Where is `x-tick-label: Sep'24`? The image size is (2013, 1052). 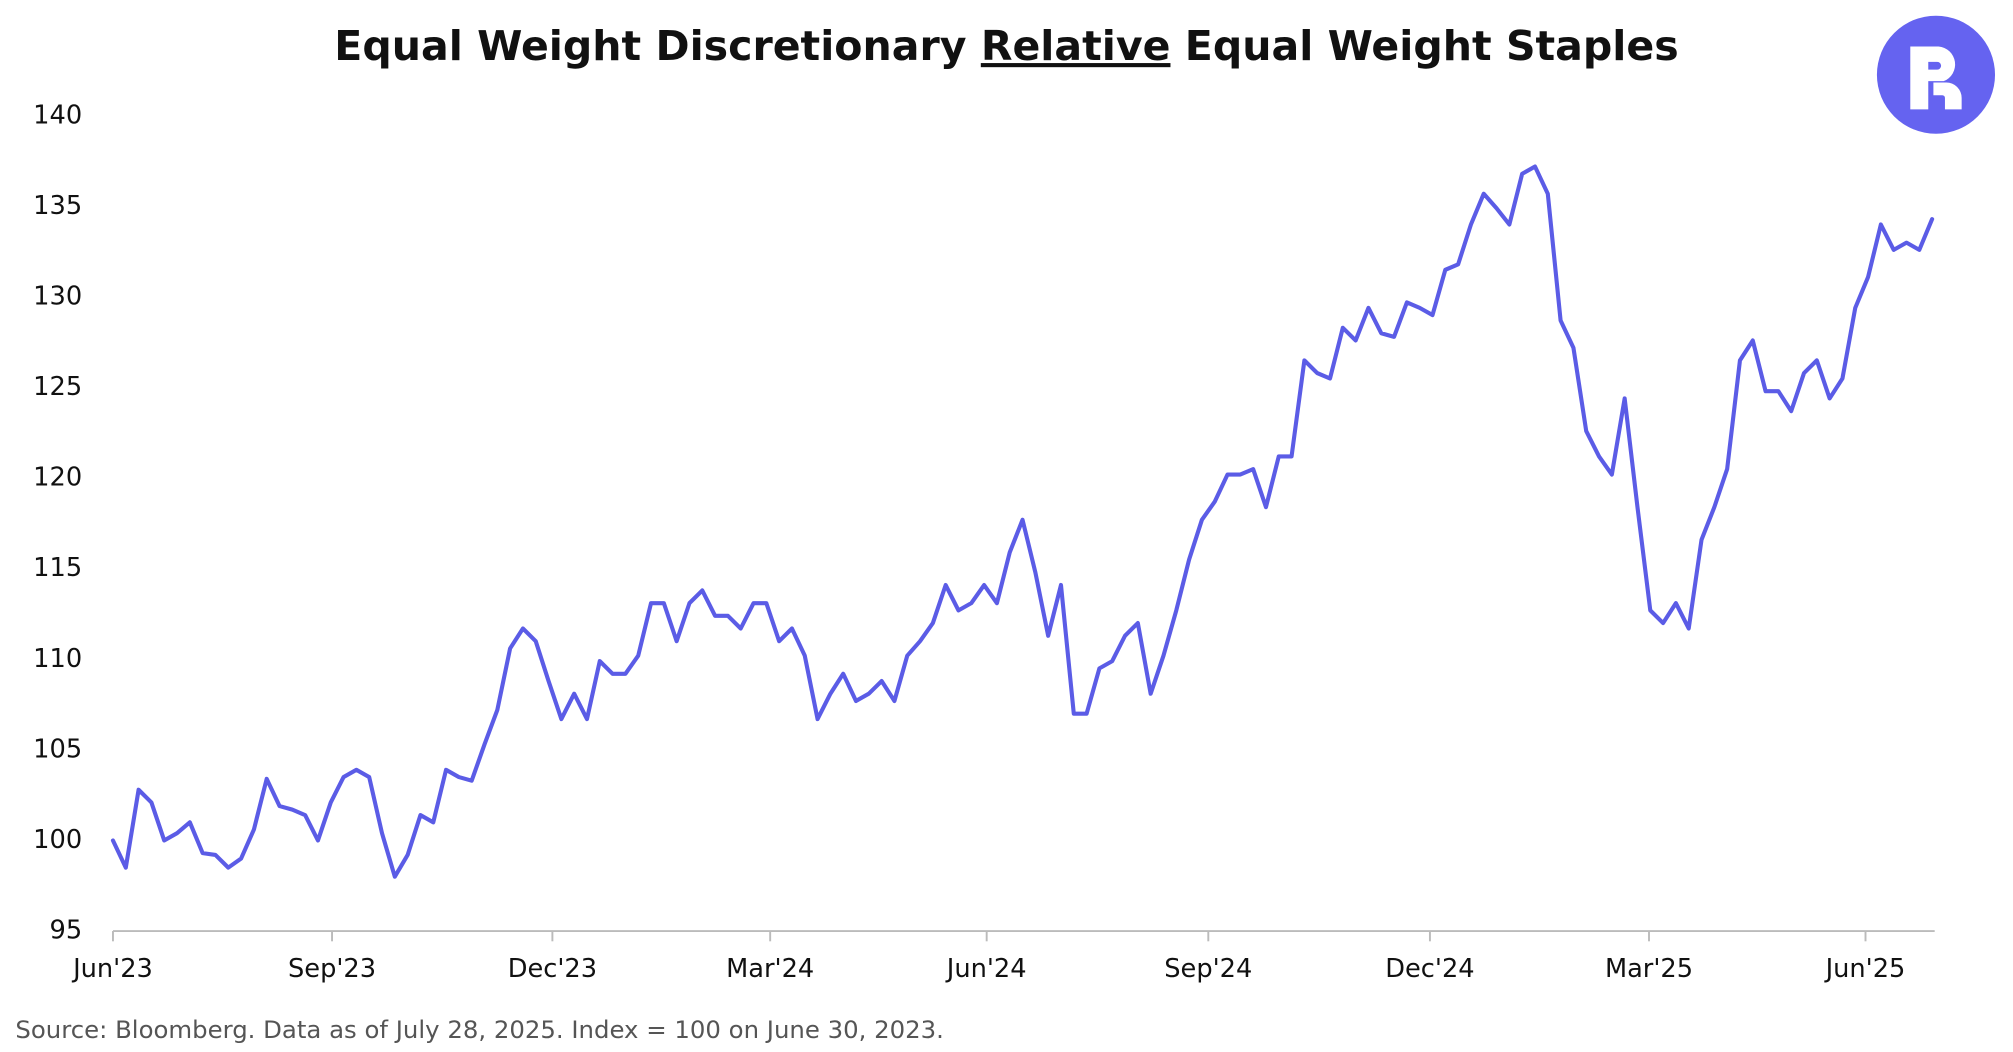 x-tick-label: Sep'24 is located at coordinates (1208, 969).